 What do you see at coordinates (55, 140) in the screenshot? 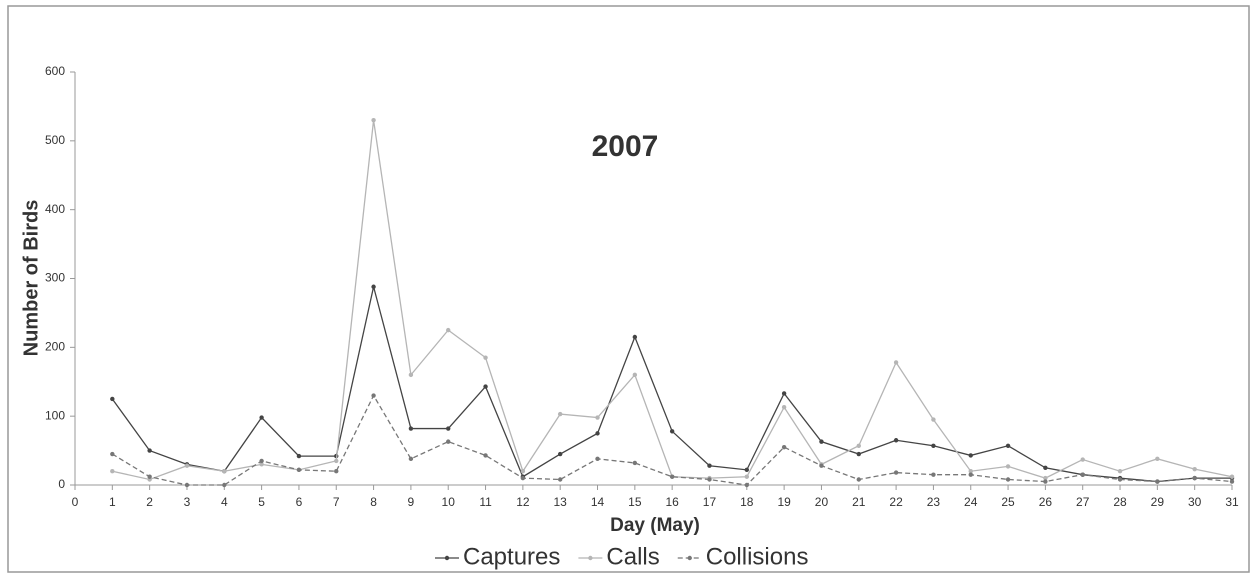
I see `y-tick-label: 500` at bounding box center [55, 140].